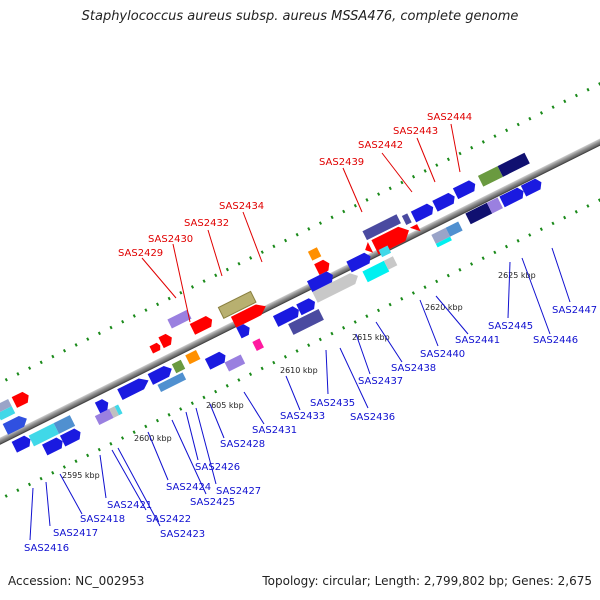 The width and height of the screenshot is (600, 600). Describe the element at coordinates (217, 467) in the screenshot. I see `gene-label-bottom: SAS2426` at that location.